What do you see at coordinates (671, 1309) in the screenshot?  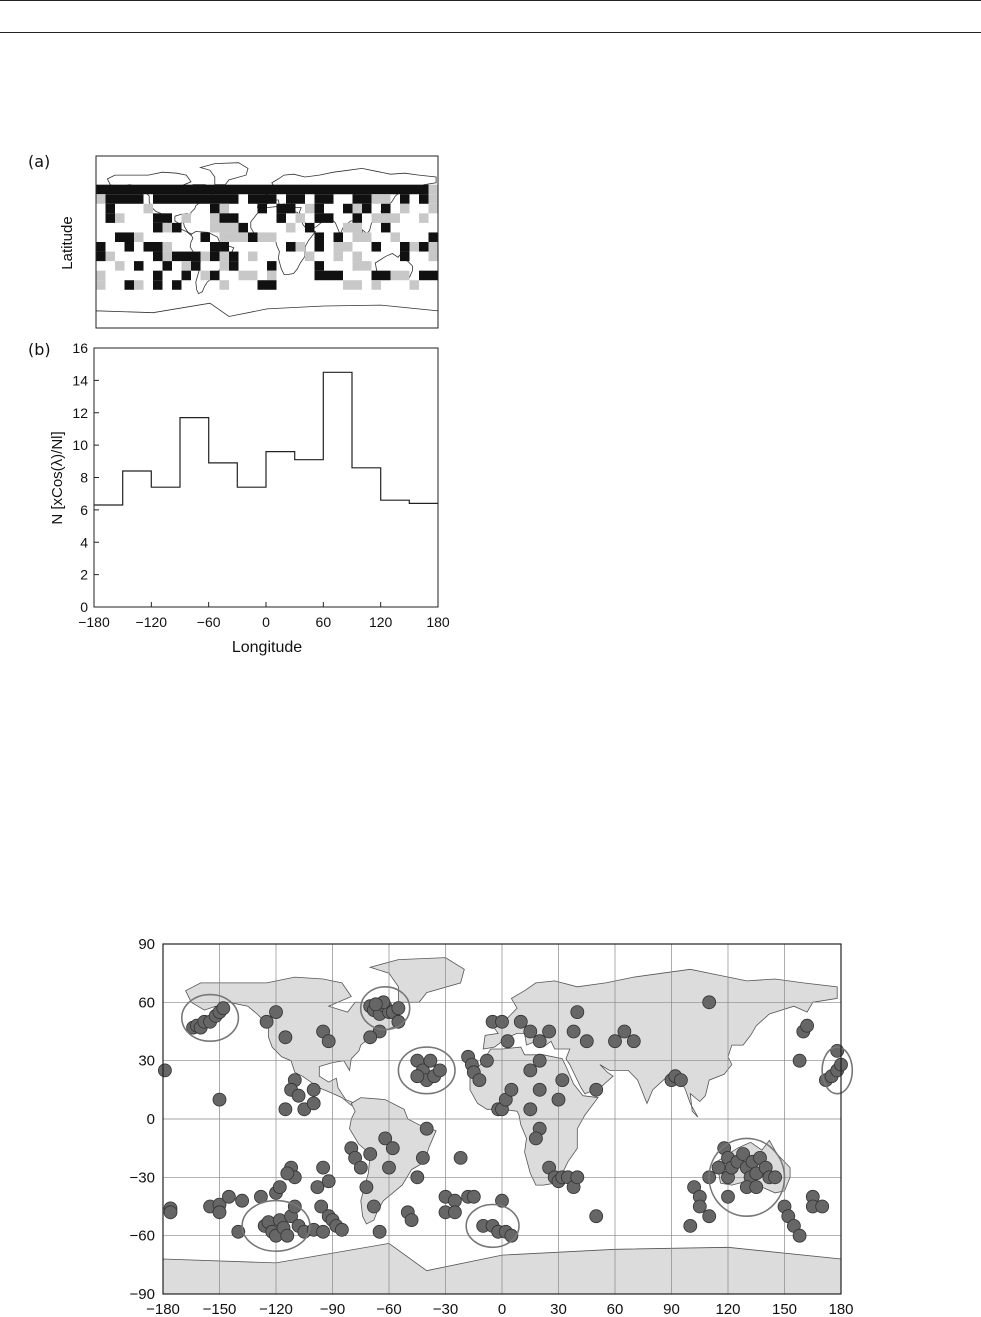 I see `map-xtick-label: 90` at bounding box center [671, 1309].